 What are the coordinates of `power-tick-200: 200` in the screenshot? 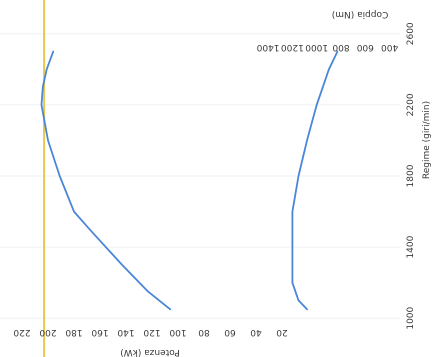 It's located at (47, 332).